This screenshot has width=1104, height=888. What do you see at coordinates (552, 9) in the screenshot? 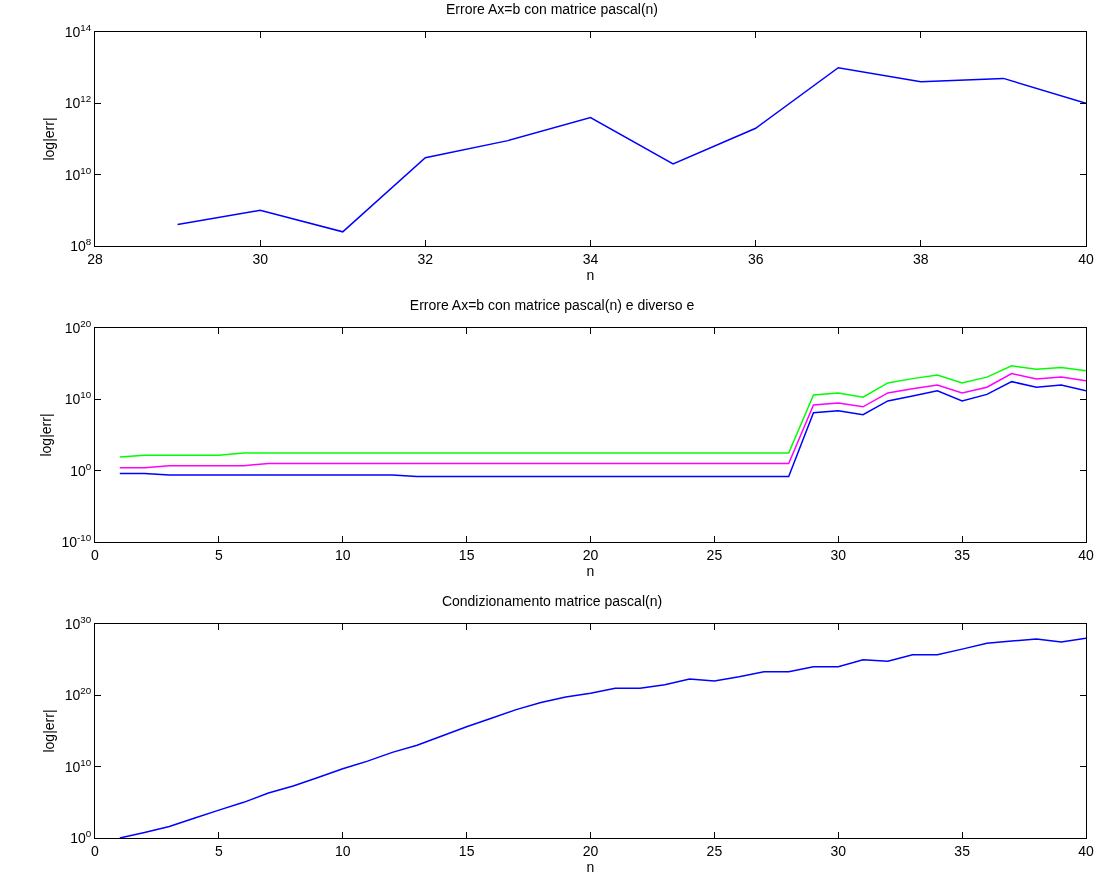
I see `chart-title: Errore Ax=b con matrice pascal(n)` at bounding box center [552, 9].